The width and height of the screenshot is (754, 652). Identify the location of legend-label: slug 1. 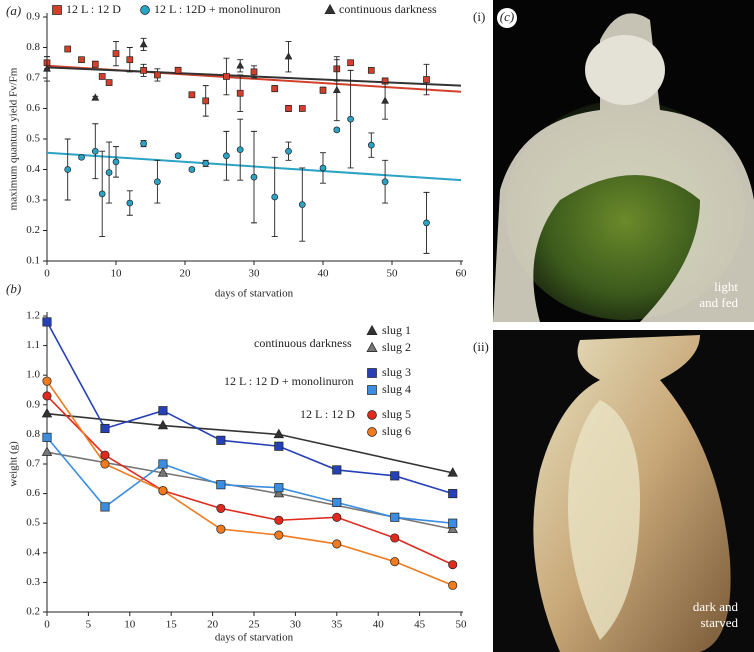
(396, 330).